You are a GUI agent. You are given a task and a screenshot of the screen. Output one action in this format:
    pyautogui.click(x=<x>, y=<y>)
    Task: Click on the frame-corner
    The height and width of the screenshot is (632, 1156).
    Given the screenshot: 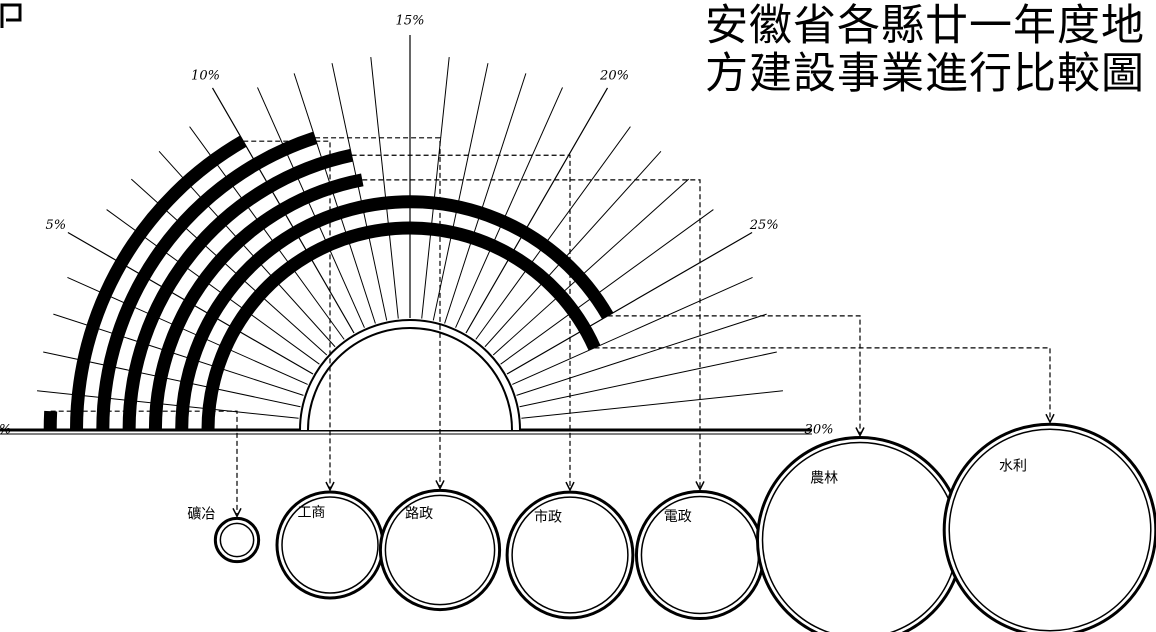 What is the action you would take?
    pyautogui.click(x=11, y=15)
    